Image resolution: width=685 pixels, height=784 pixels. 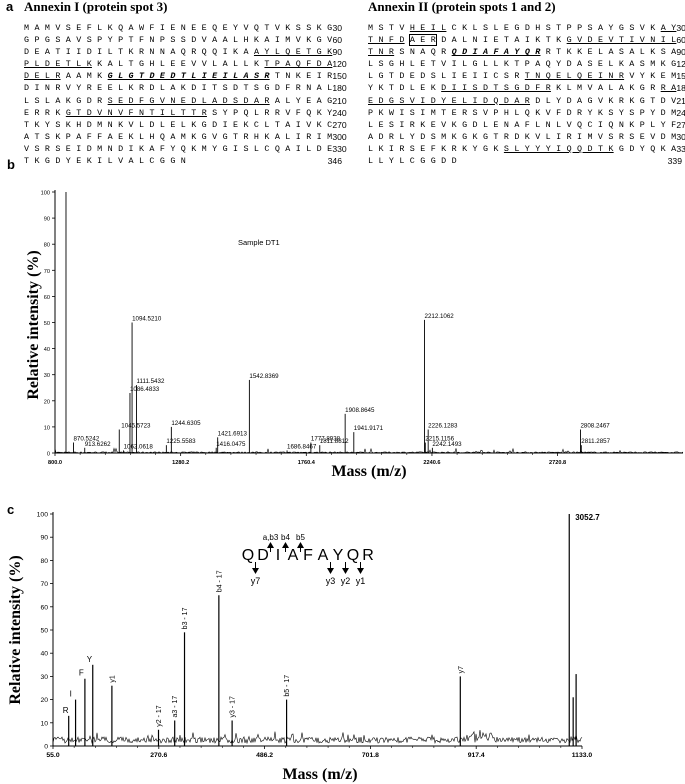 What do you see at coordinates (339, 124) in the screenshot?
I see `annexin1-residue-number: 270` at bounding box center [339, 124].